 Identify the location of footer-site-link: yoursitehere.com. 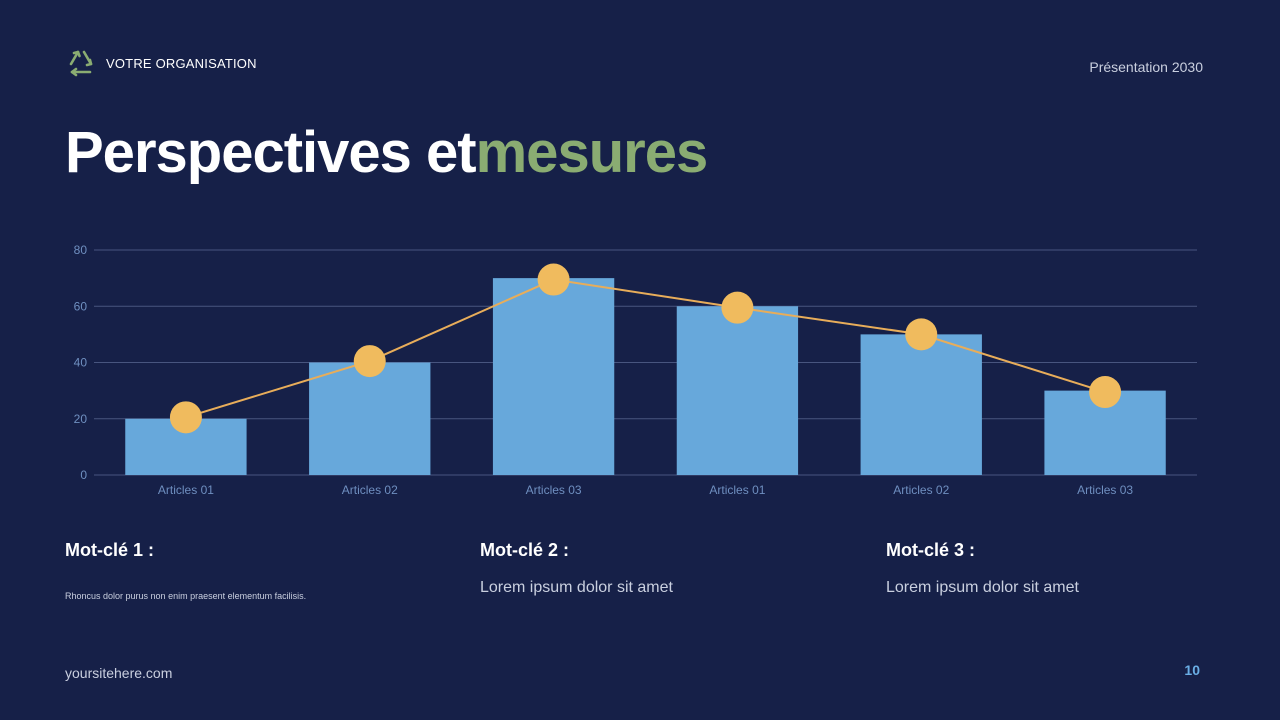
(119, 673).